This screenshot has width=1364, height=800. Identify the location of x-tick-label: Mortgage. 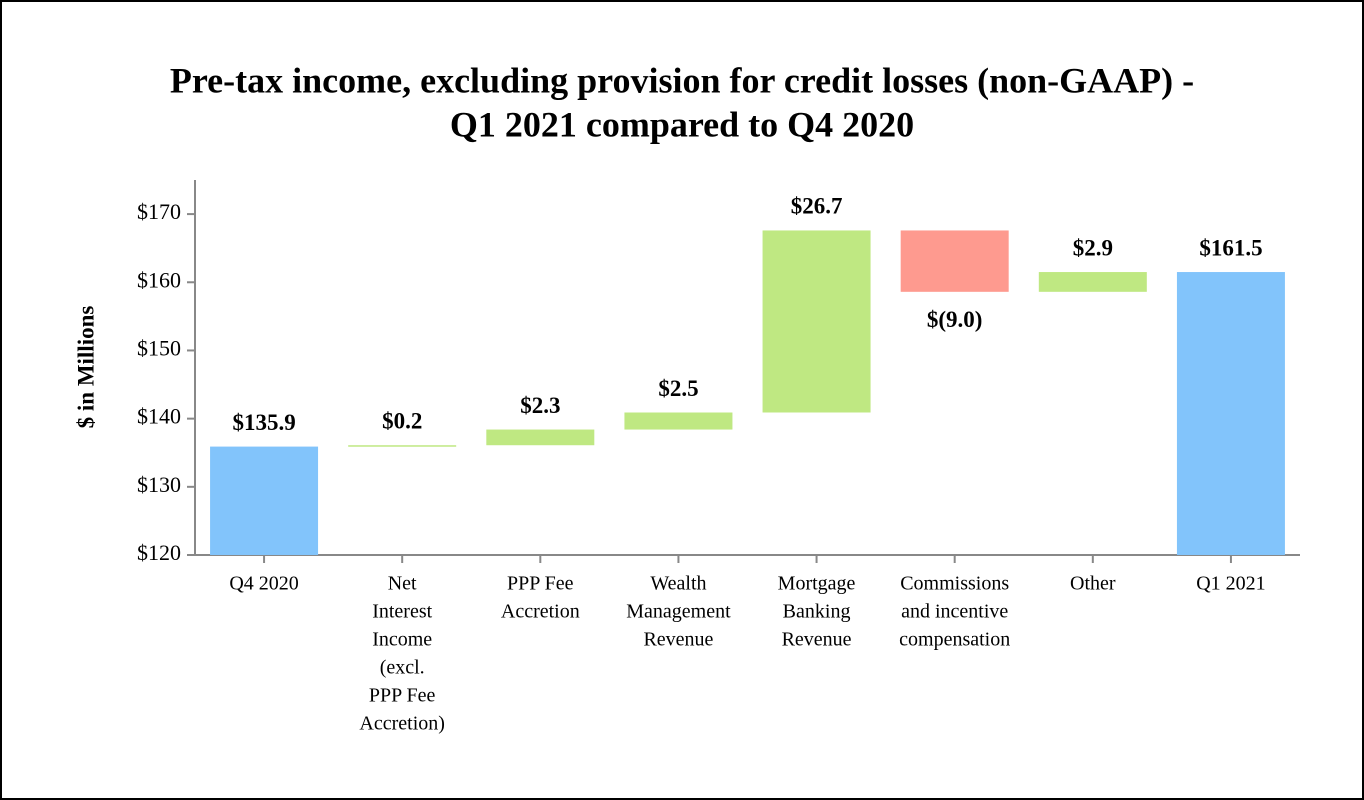
(817, 584).